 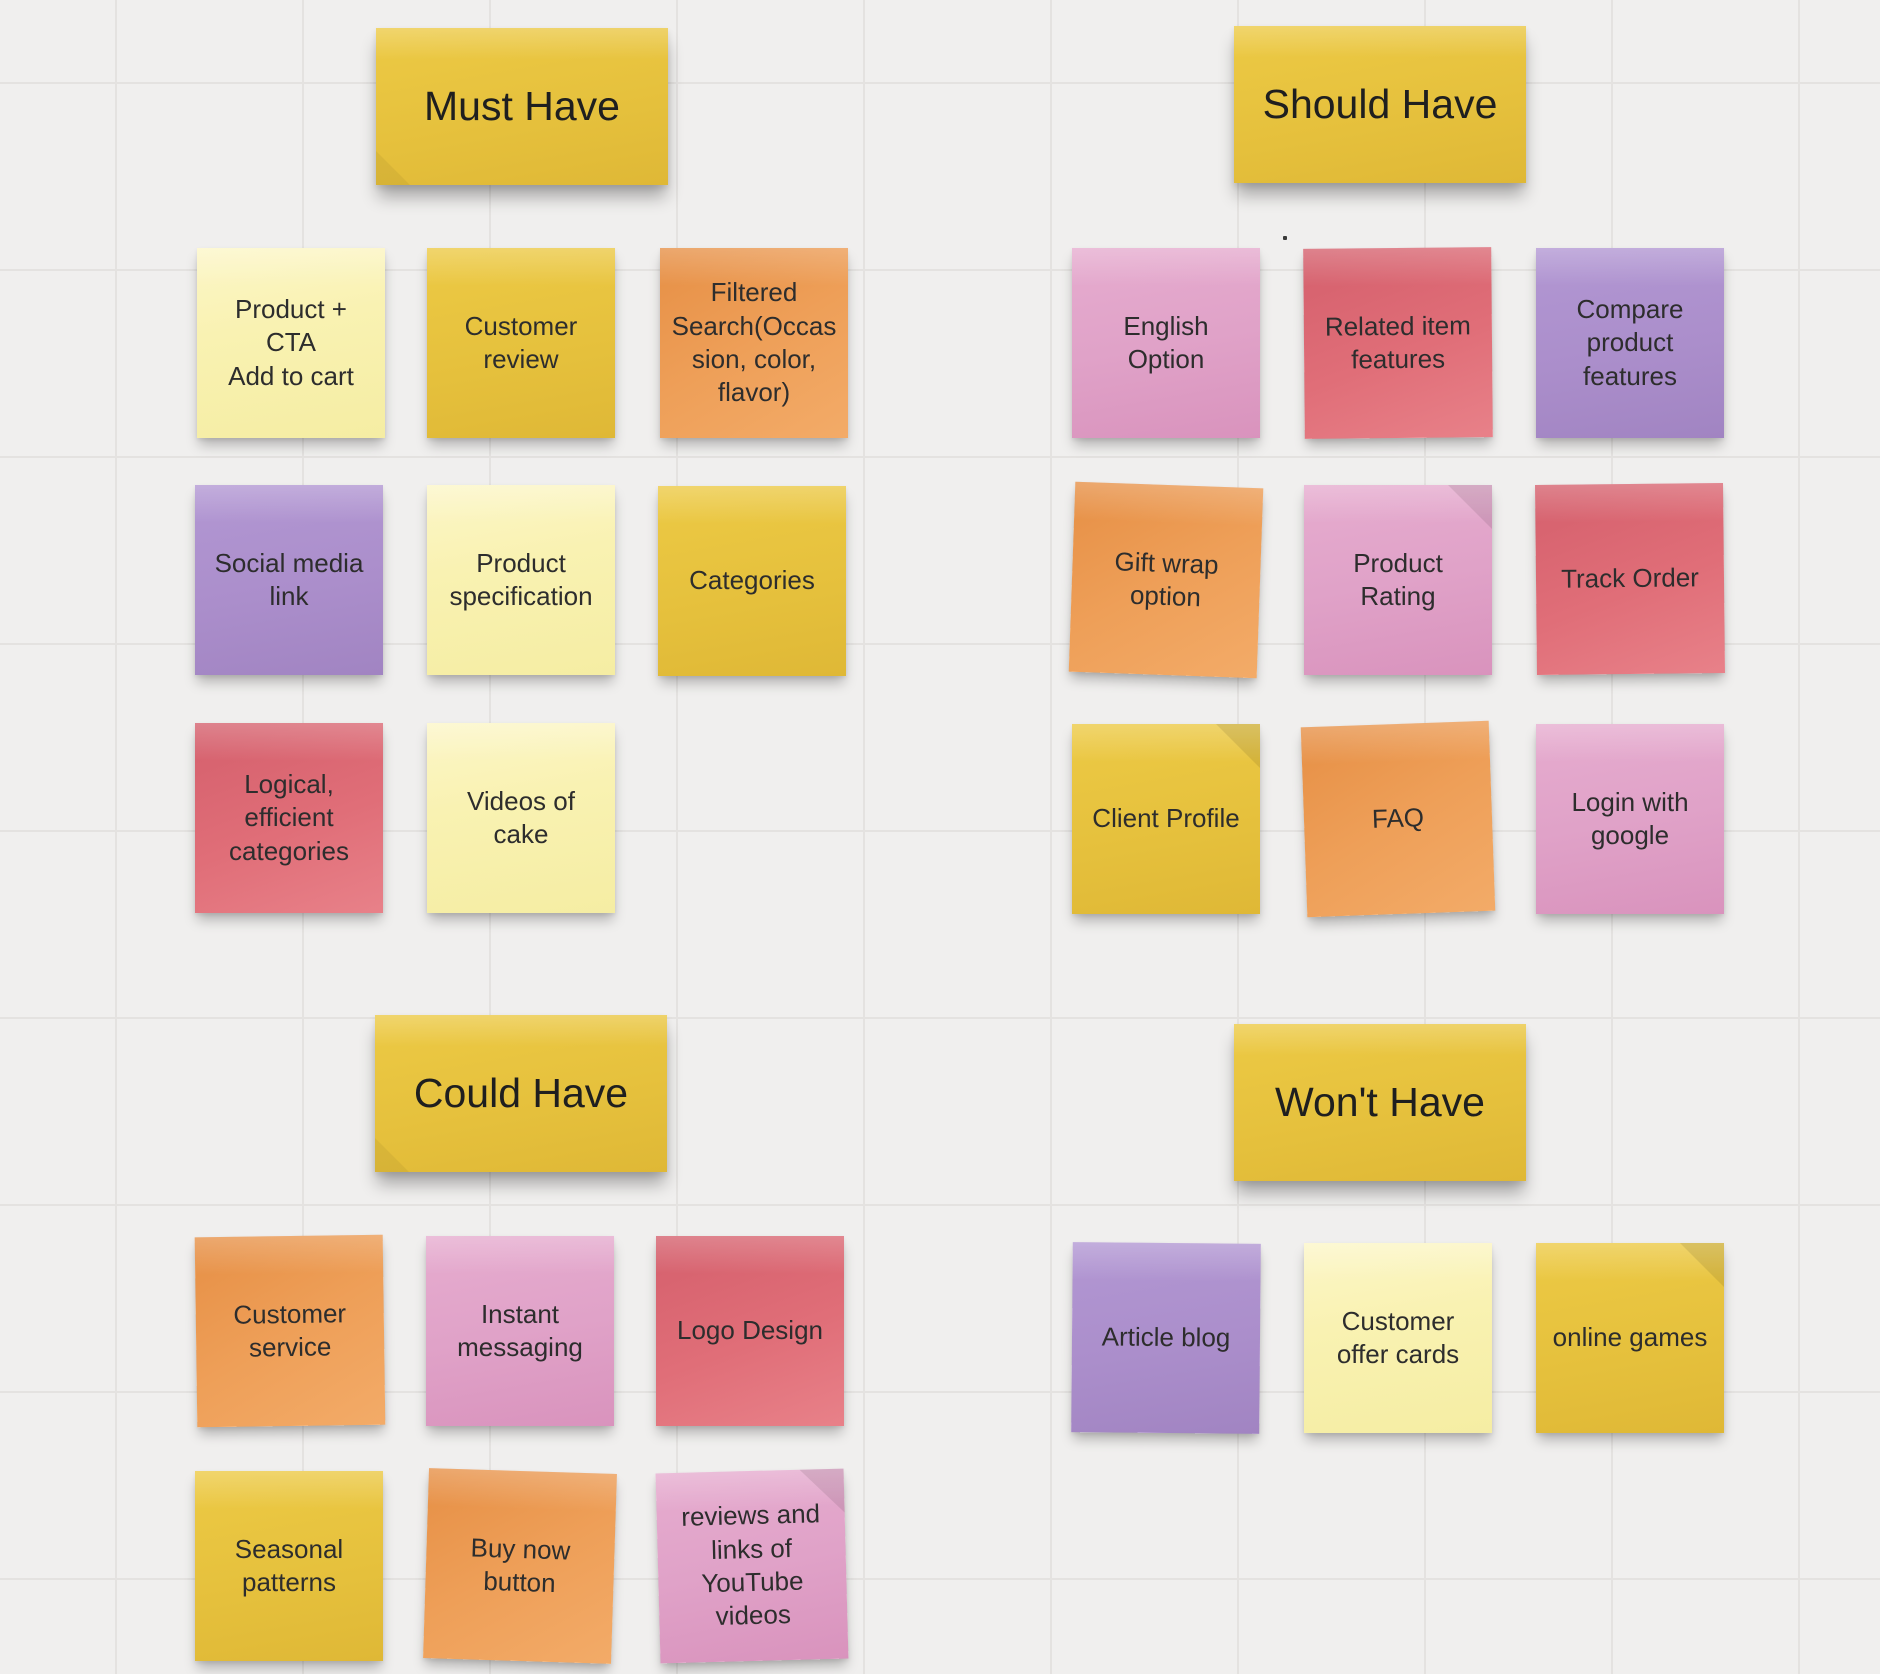 I want to click on section-header-wont-have: Won't Have, so click(x=1380, y=1102).